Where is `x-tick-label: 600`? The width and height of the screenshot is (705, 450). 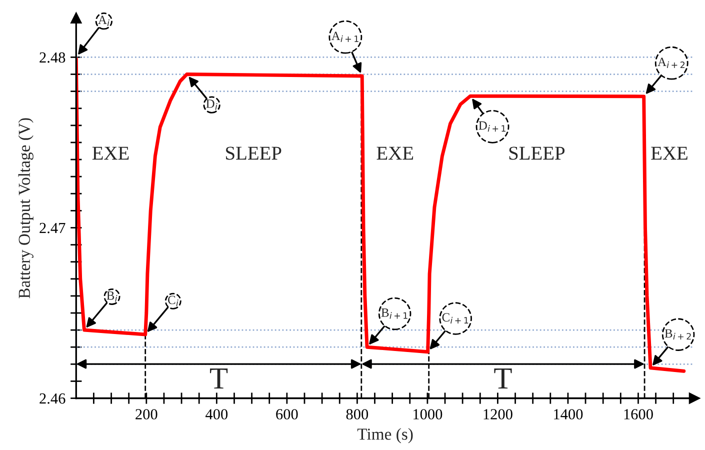
x-tick-label: 600 is located at coordinates (287, 414).